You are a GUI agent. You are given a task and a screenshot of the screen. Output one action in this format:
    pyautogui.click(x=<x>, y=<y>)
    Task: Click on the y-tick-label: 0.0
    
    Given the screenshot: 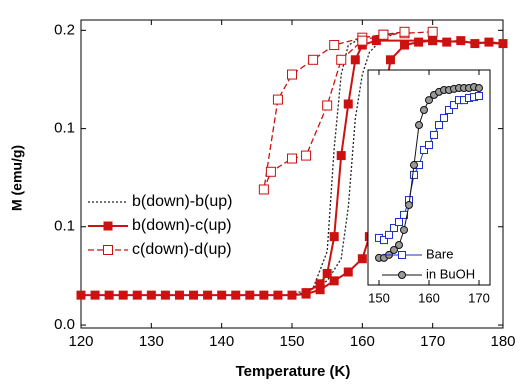 What is the action you would take?
    pyautogui.click(x=64, y=324)
    